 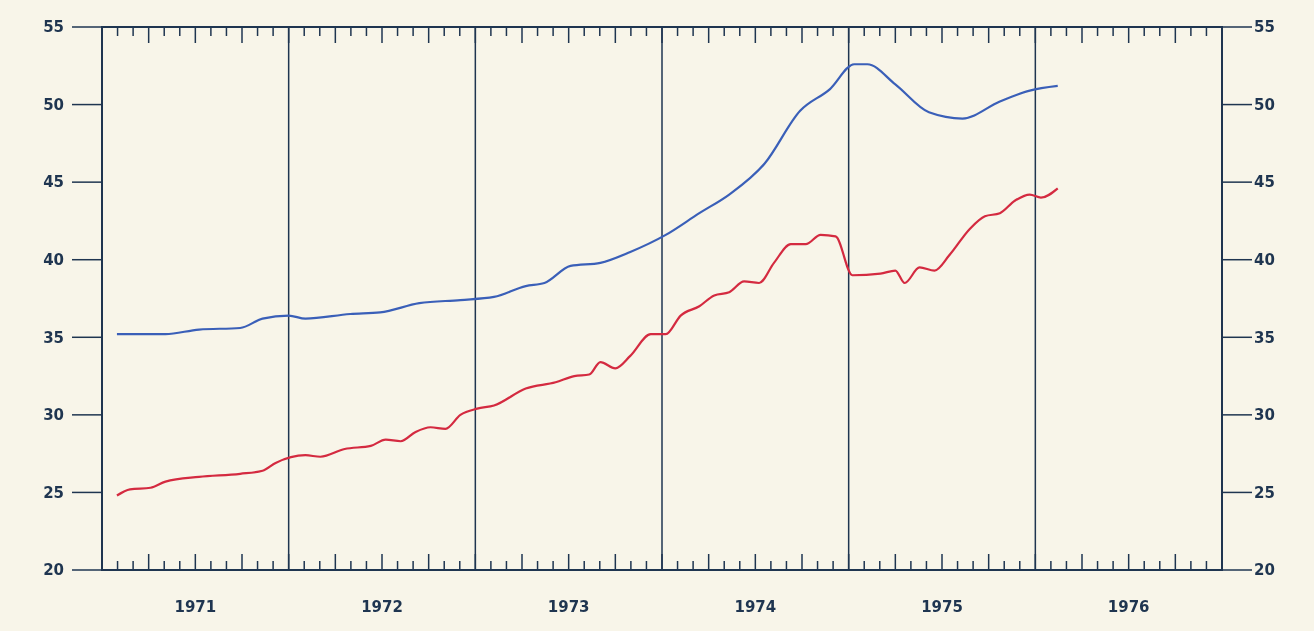 I want to click on y-tick-label: 45, so click(x=53, y=182).